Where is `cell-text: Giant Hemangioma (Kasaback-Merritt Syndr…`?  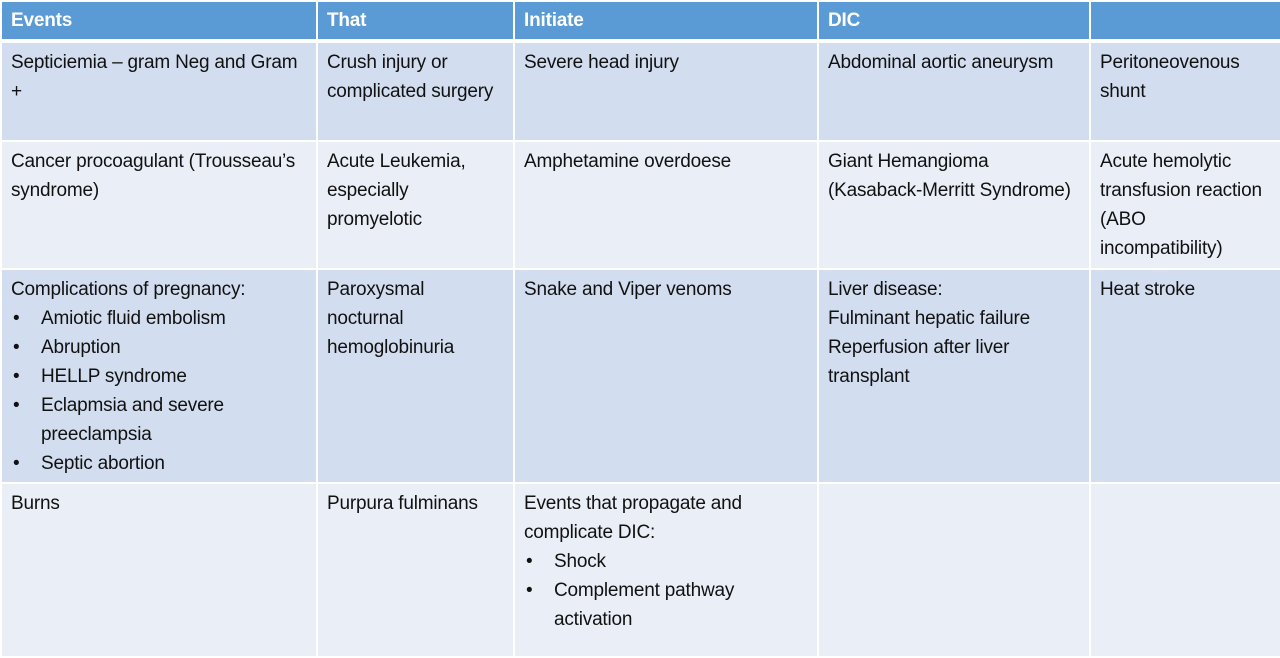
cell-text: Giant Hemangioma (Kasaback-Merritt Syndr… is located at coordinates (949, 176).